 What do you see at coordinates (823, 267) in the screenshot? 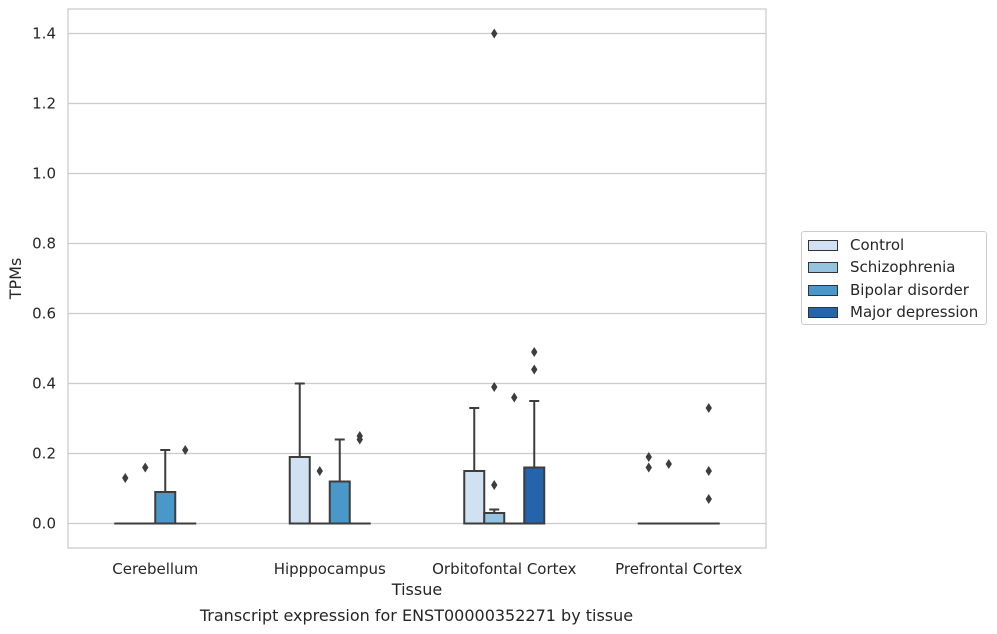
I see `legend-swatch-schizophrenia` at bounding box center [823, 267].